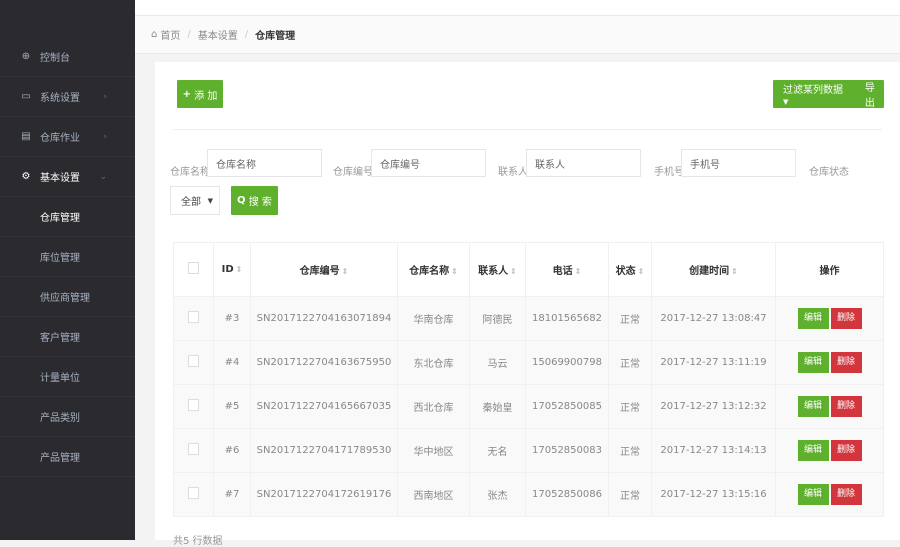  What do you see at coordinates (67, 57) in the screenshot?
I see `sidebar-item-0: ⊕ 控制台` at bounding box center [67, 57].